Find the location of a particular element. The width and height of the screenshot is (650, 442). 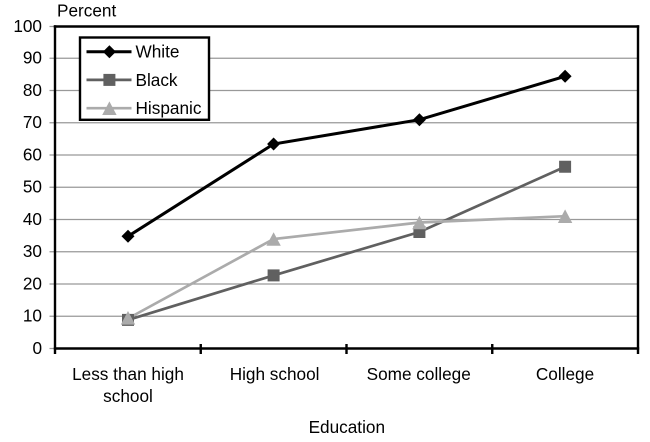

svg-text: 100 is located at coordinates (27, 26).